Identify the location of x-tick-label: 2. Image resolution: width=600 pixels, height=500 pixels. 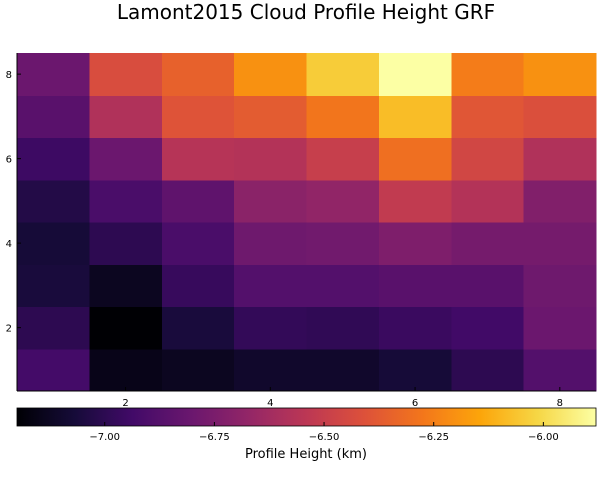
(125, 403).